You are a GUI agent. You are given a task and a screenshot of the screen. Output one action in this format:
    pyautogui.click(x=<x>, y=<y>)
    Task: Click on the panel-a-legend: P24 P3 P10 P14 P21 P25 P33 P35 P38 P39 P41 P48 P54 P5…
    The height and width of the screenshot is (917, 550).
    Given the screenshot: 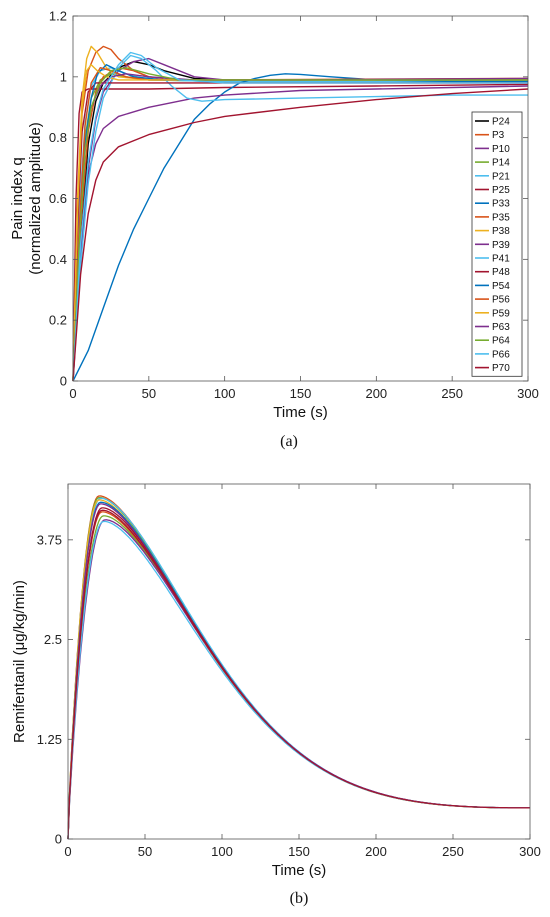 What is the action you would take?
    pyautogui.click(x=497, y=244)
    